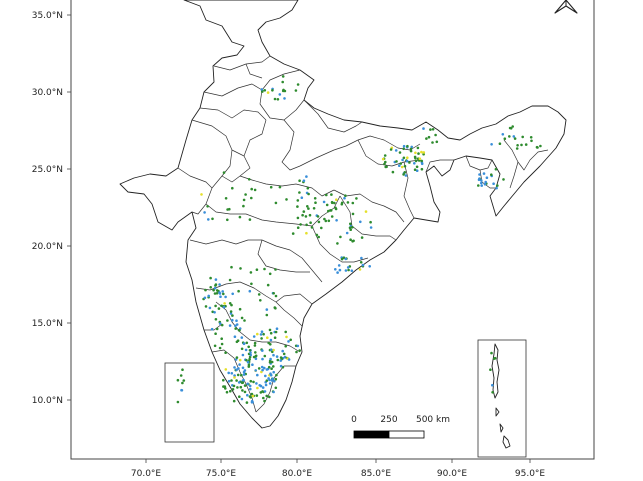 The image size is (643, 481). I want to click on lon-label: 70.0°E, so click(146, 474).